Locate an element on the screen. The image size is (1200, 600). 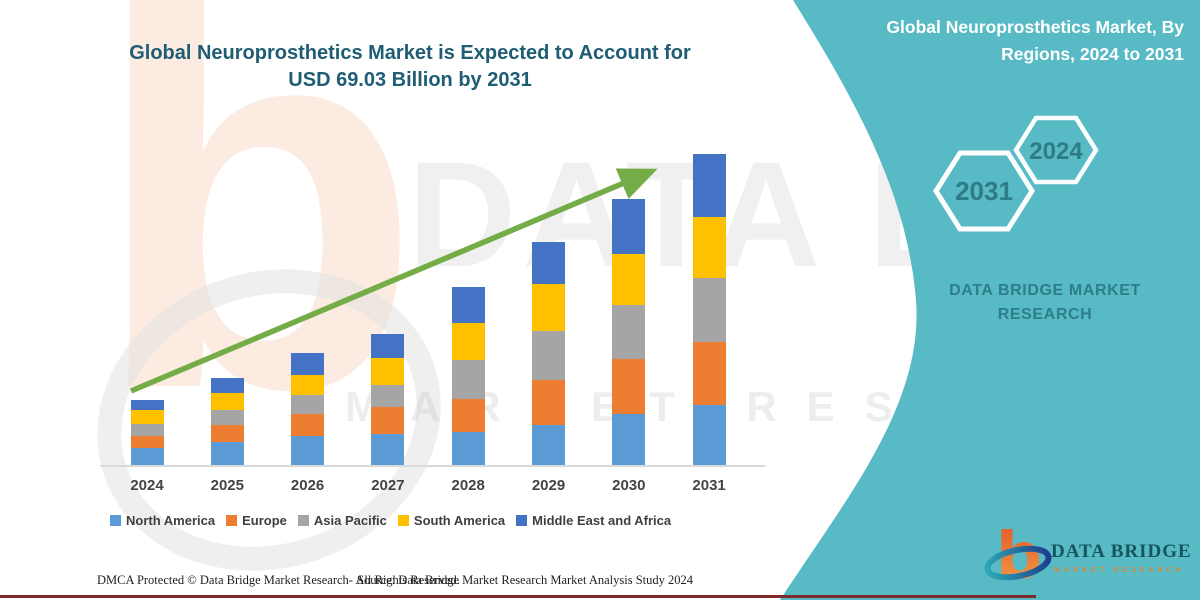
bar-segment-2027-asia-pacific is located at coordinates (388, 395).